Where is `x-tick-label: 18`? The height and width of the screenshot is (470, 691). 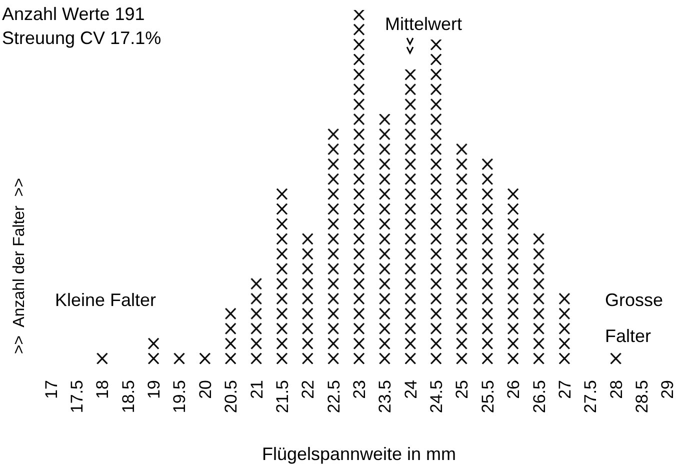 x-tick-label: 18 is located at coordinates (102, 389).